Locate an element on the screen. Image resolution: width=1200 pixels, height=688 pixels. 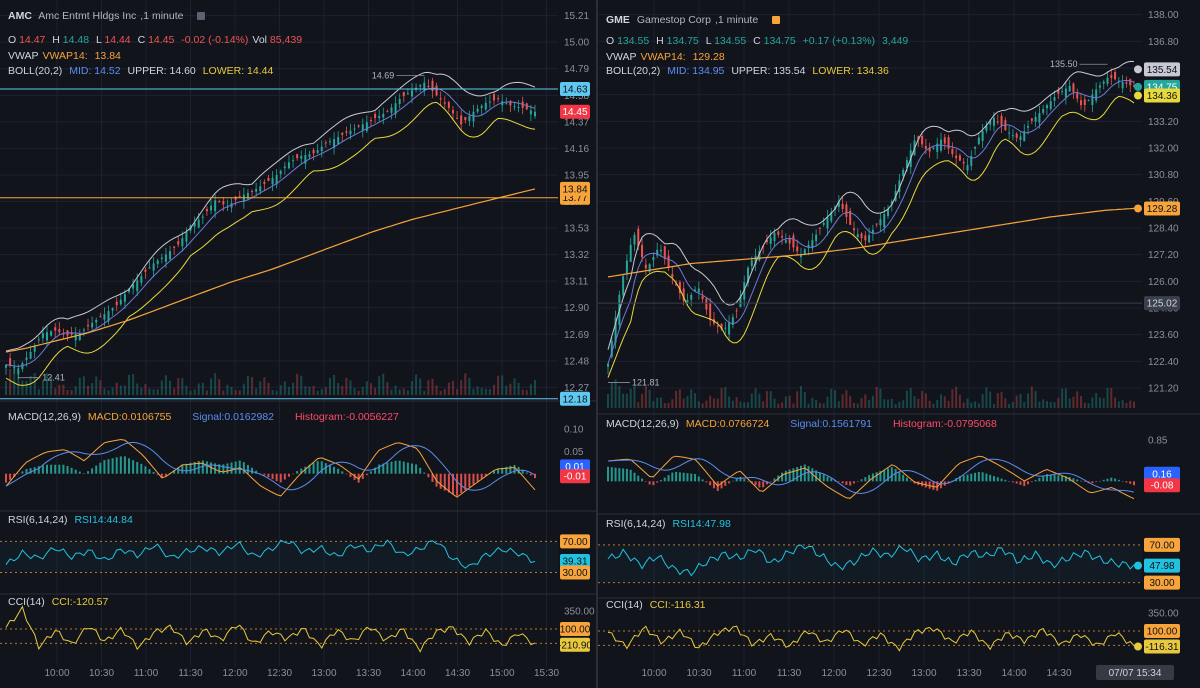
cci-panel: 350.00 100.00 -210.90 is located at coordinates (297, 629).